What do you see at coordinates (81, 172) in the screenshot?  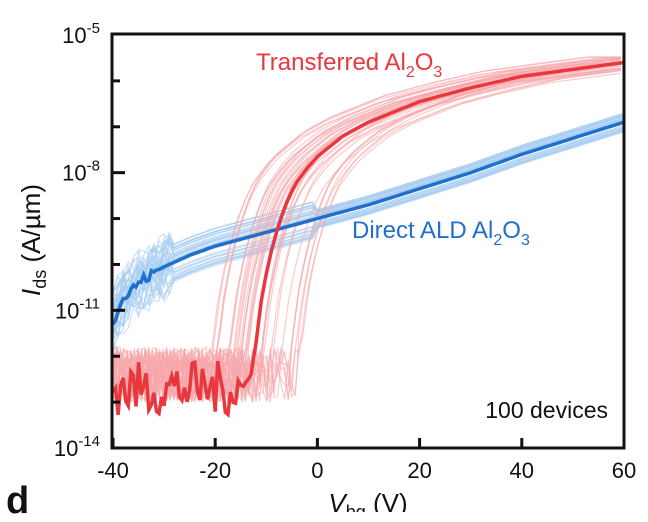 I see `y-tick-label: 10⁻⁸` at bounding box center [81, 172].